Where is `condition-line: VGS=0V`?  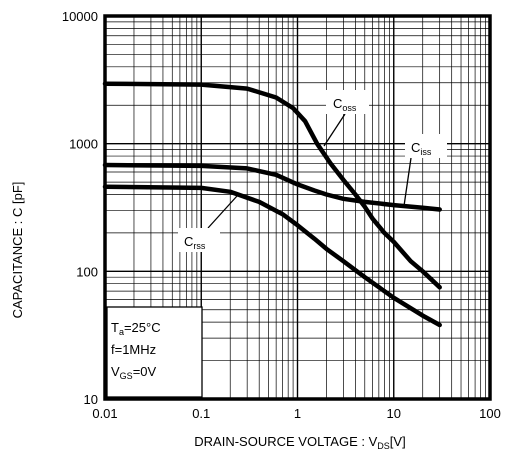
condition-line: VGS=0V is located at coordinates (134, 372).